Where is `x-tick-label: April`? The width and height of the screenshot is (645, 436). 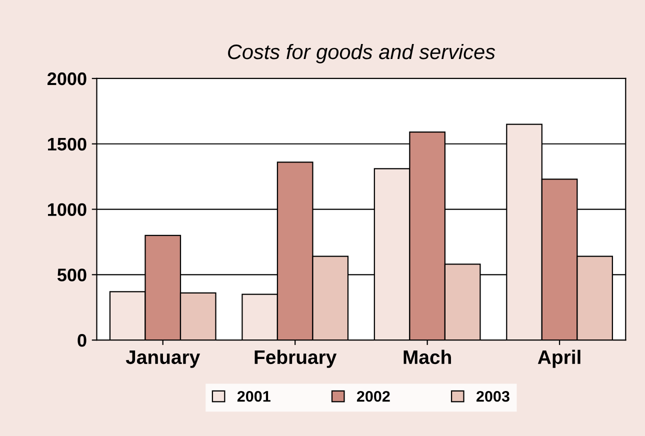 x-tick-label: April is located at coordinates (559, 359).